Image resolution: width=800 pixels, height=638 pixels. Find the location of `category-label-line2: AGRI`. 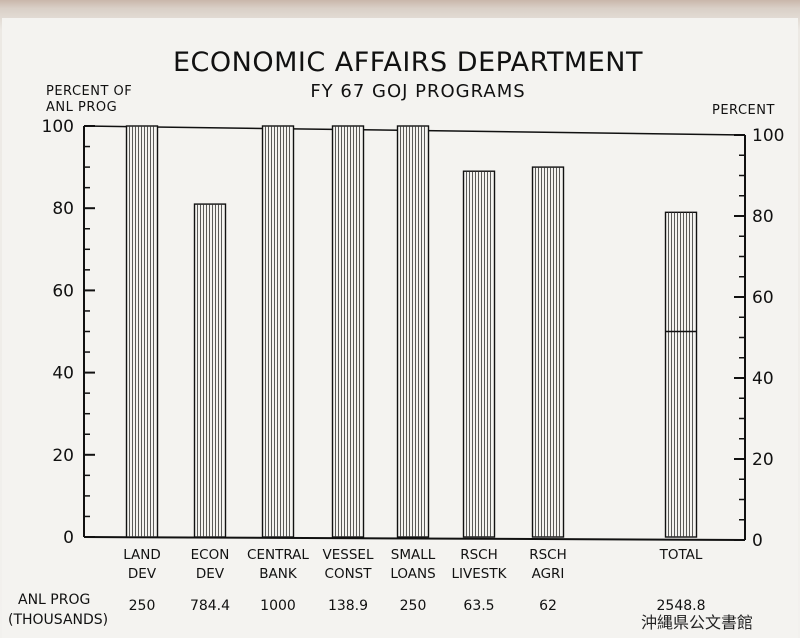

category-label-line2: AGRI is located at coordinates (548, 574).